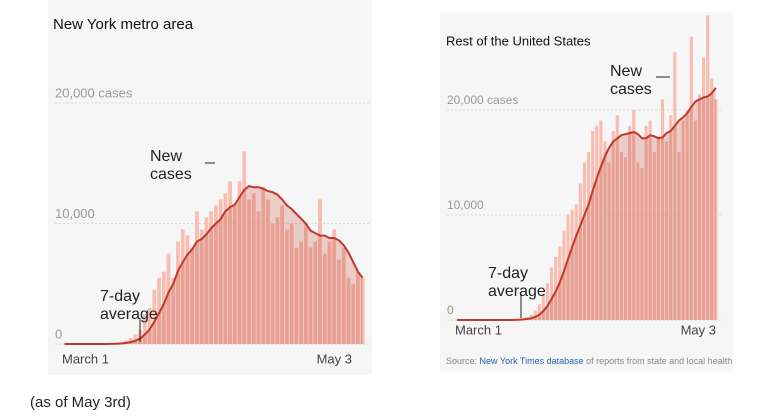  I want to click on source-prefix: Source:, so click(461, 361).